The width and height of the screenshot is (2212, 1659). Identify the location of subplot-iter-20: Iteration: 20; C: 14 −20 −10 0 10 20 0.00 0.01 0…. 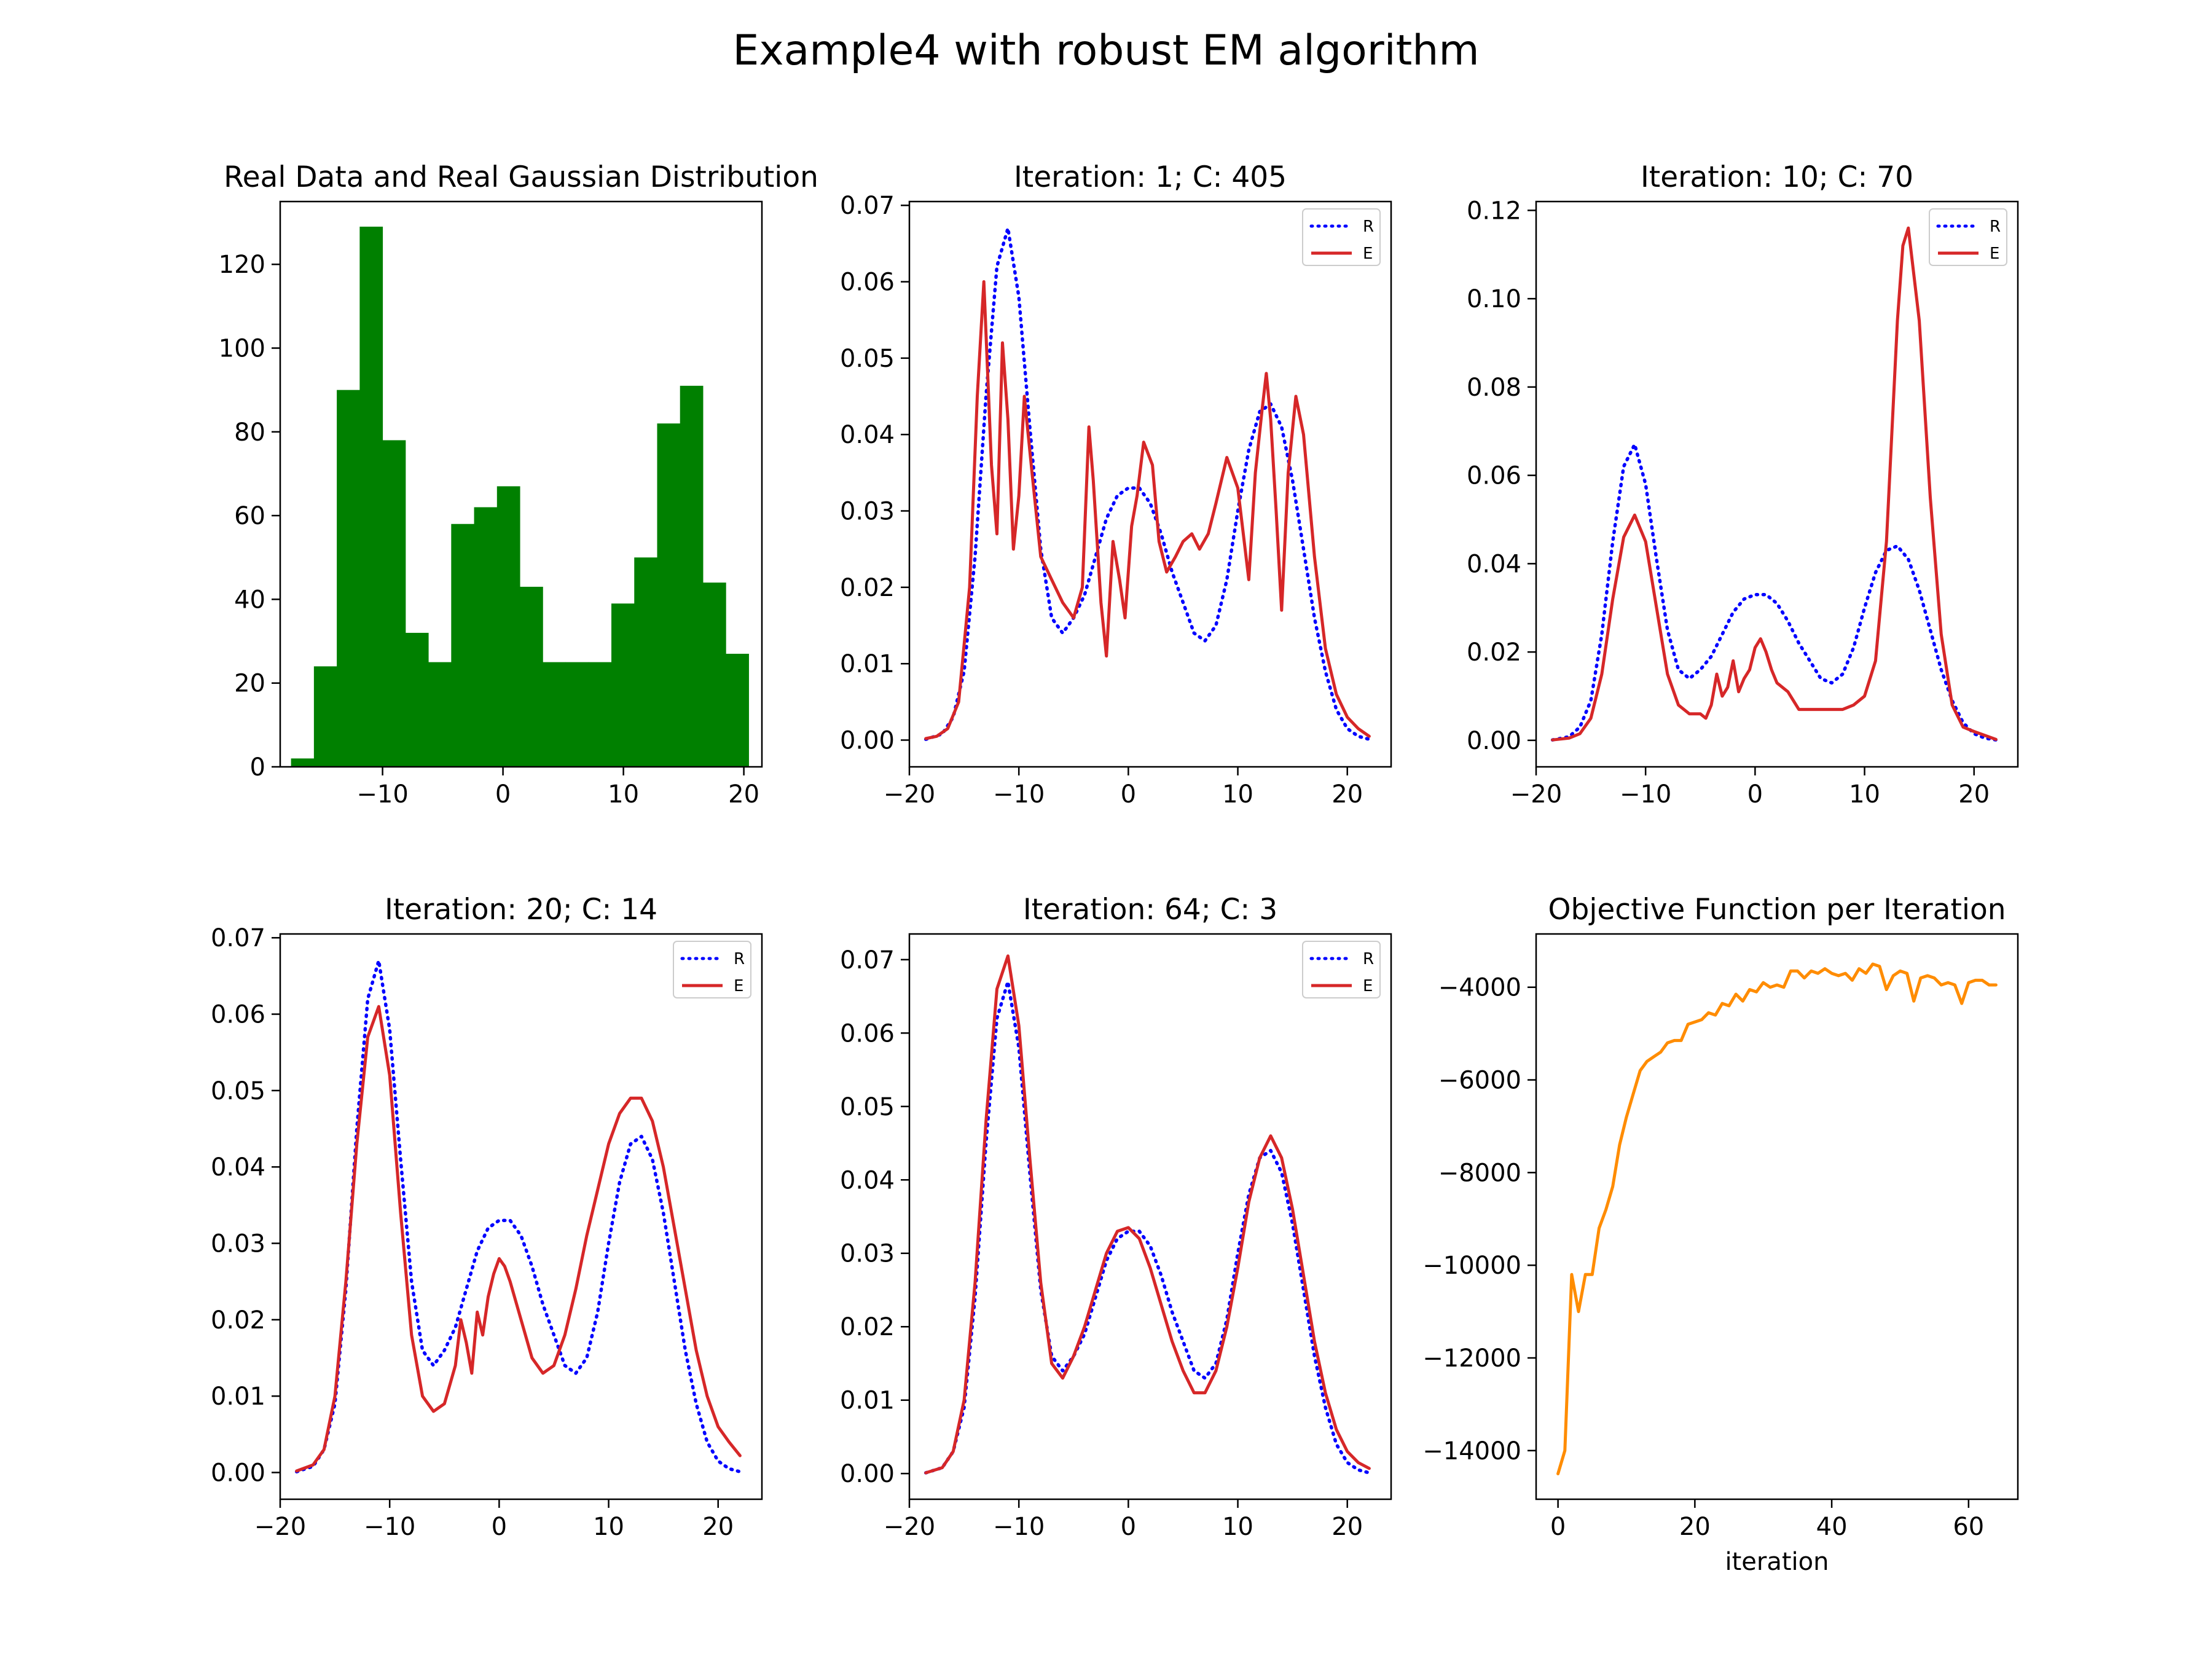
(487, 1217).